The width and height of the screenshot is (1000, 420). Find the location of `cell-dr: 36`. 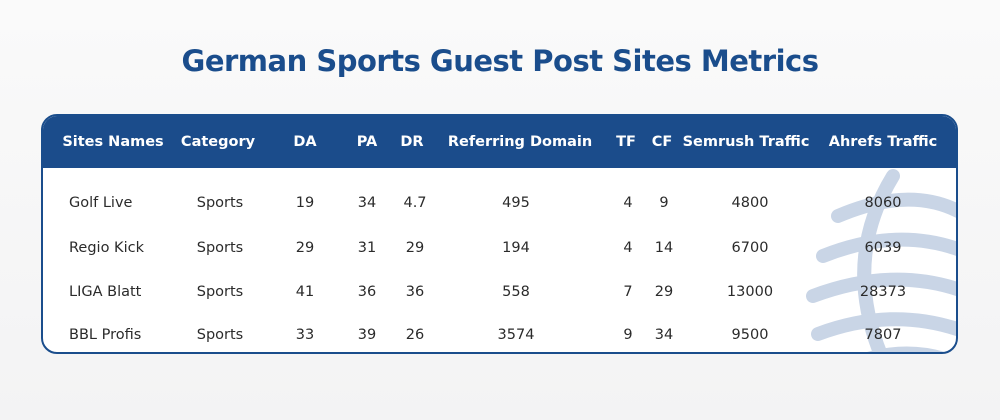

cell-dr: 36 is located at coordinates (415, 292).